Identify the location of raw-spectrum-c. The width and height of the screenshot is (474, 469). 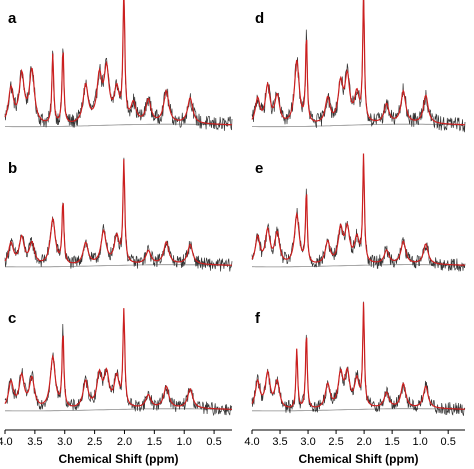
(118, 365).